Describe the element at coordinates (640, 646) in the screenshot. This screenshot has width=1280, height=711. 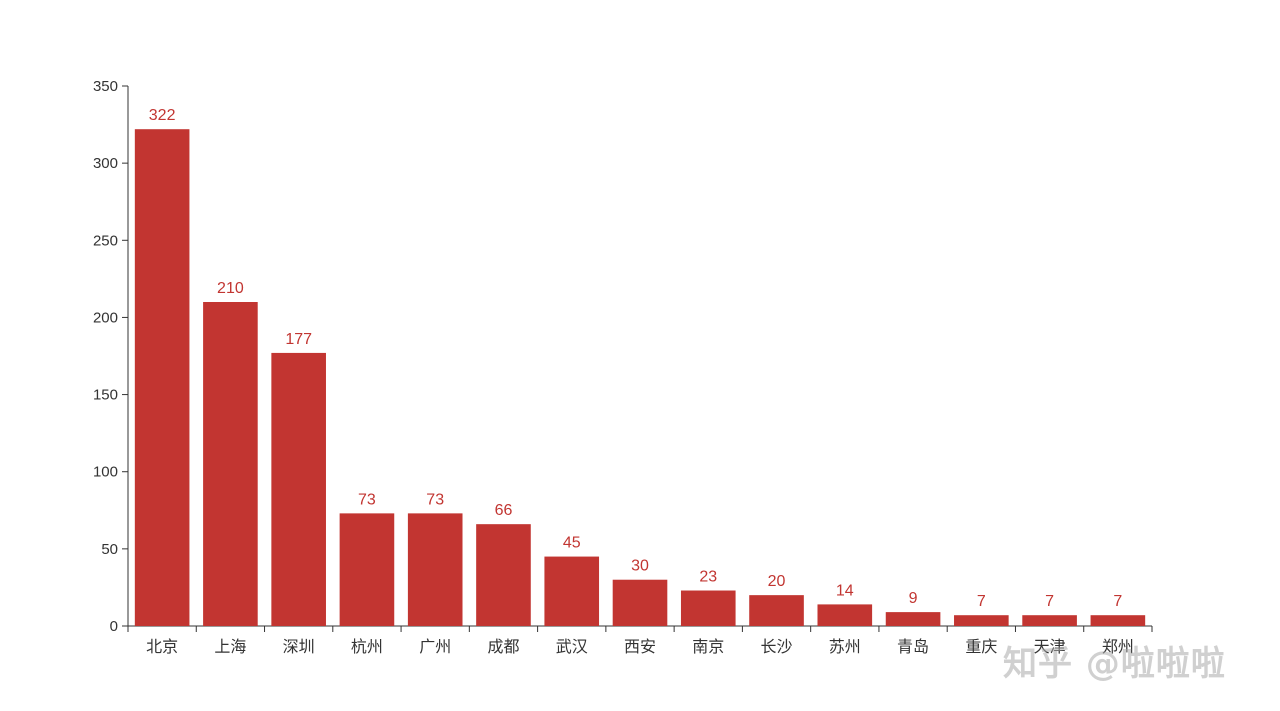
I see `x-tick-label: 西安` at that location.